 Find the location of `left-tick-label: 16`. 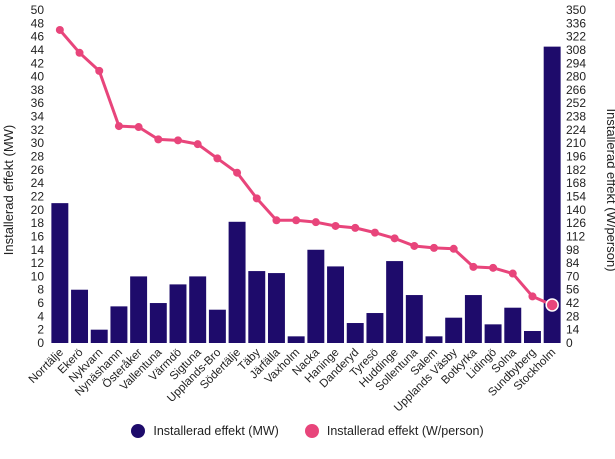

left-tick-label: 16 is located at coordinates (38, 236).